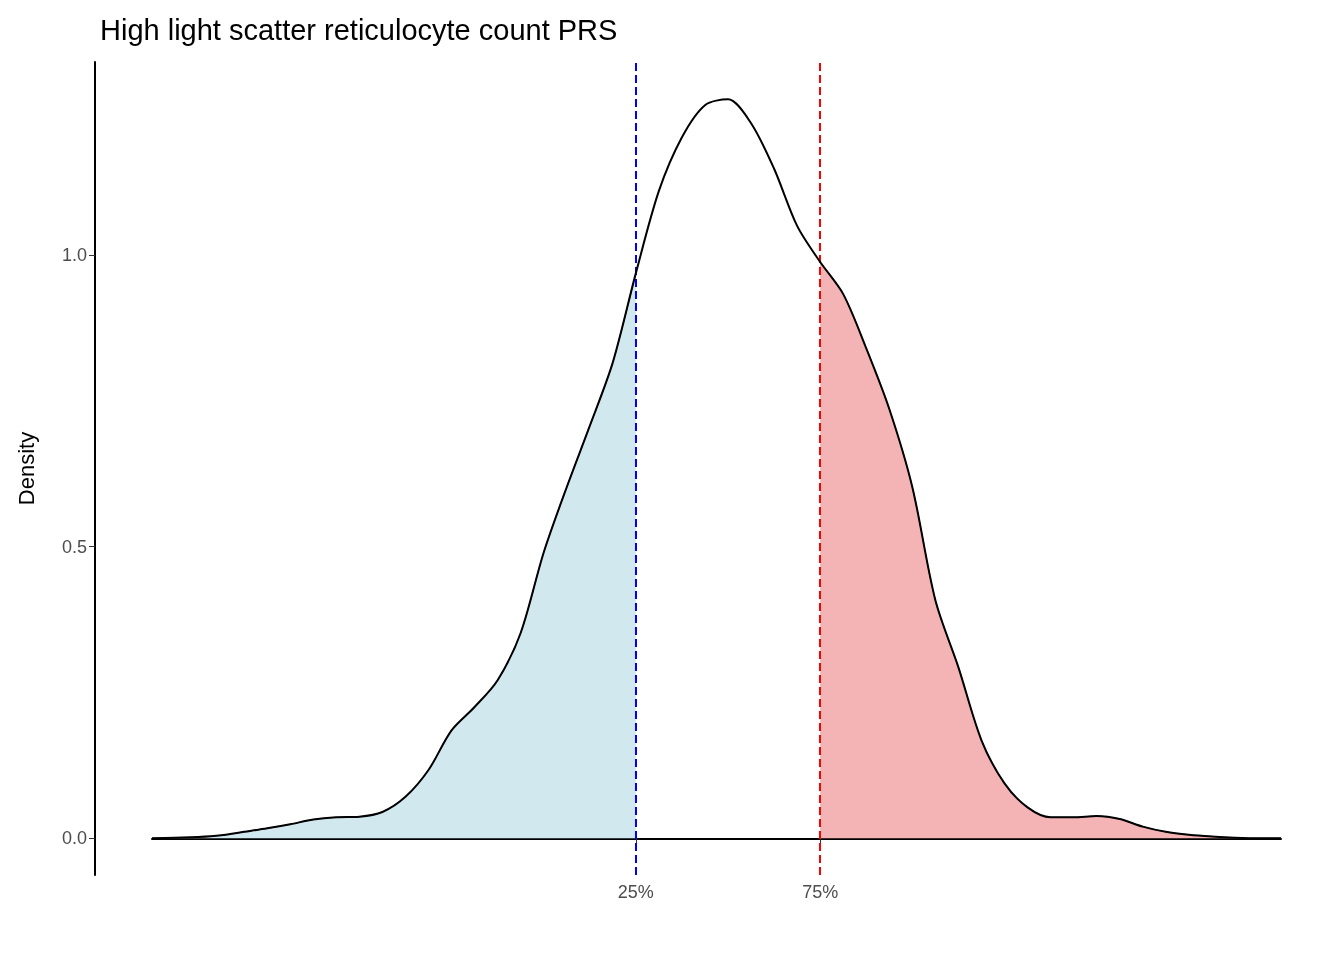 This screenshot has width=1344, height=960. Describe the element at coordinates (820, 892) in the screenshot. I see `x-tick-label: 75%` at that location.